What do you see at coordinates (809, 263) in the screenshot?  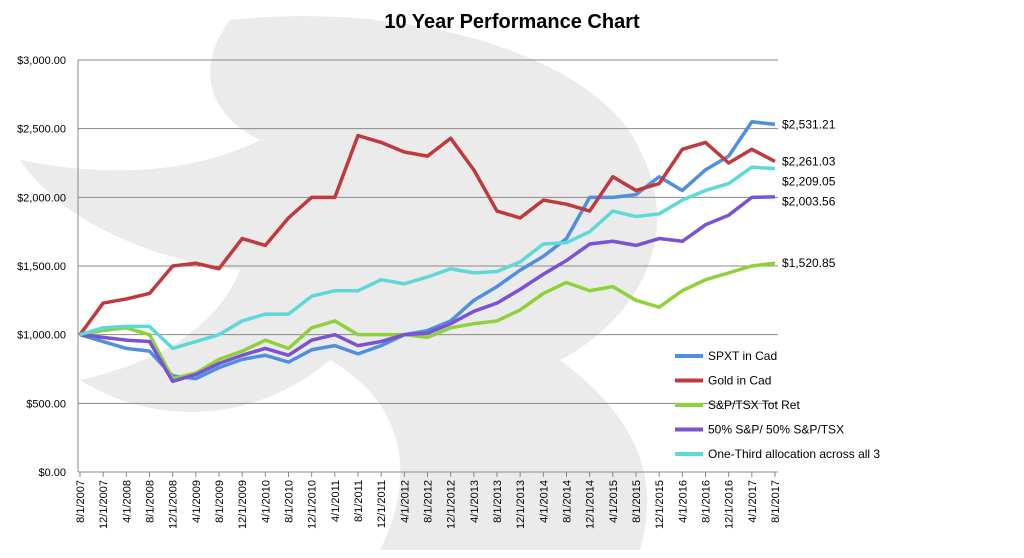 I see `end-label: $1,520.85` at bounding box center [809, 263].